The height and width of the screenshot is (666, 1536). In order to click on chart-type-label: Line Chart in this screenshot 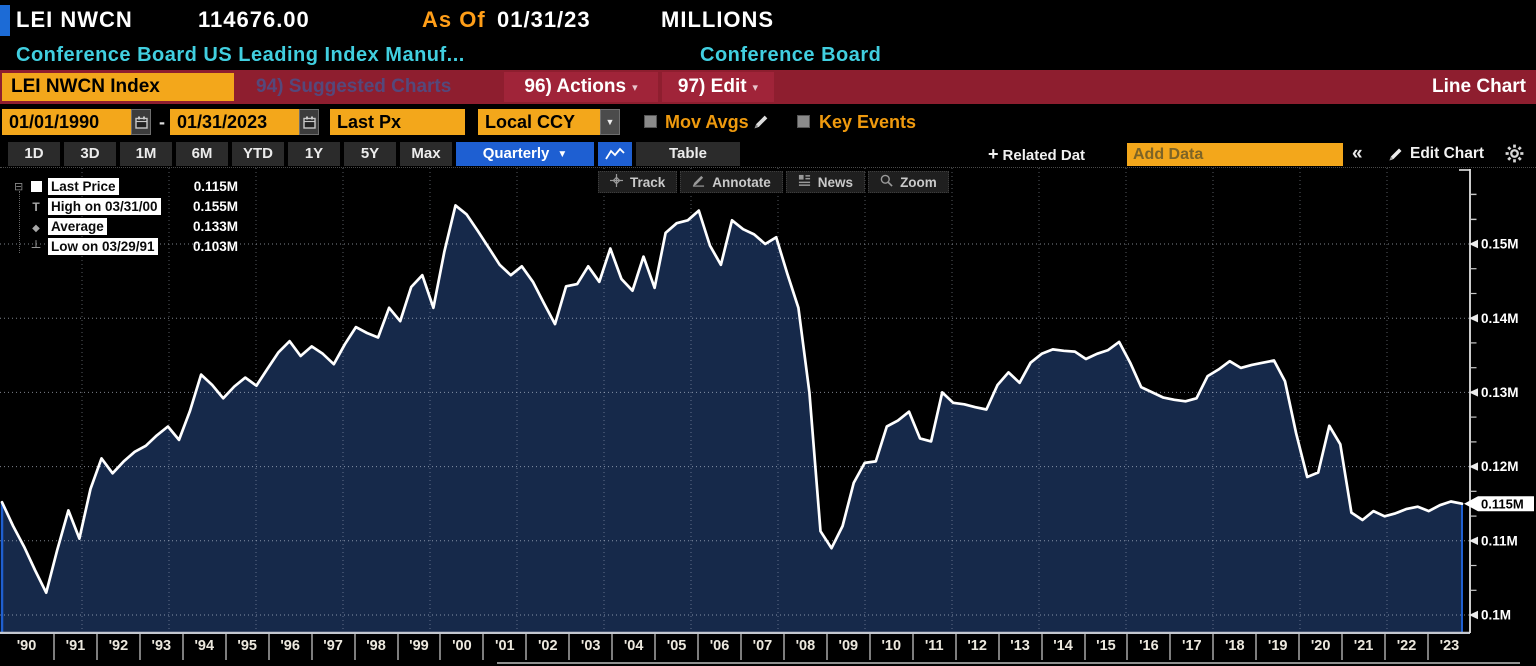, I will do `click(1479, 86)`.